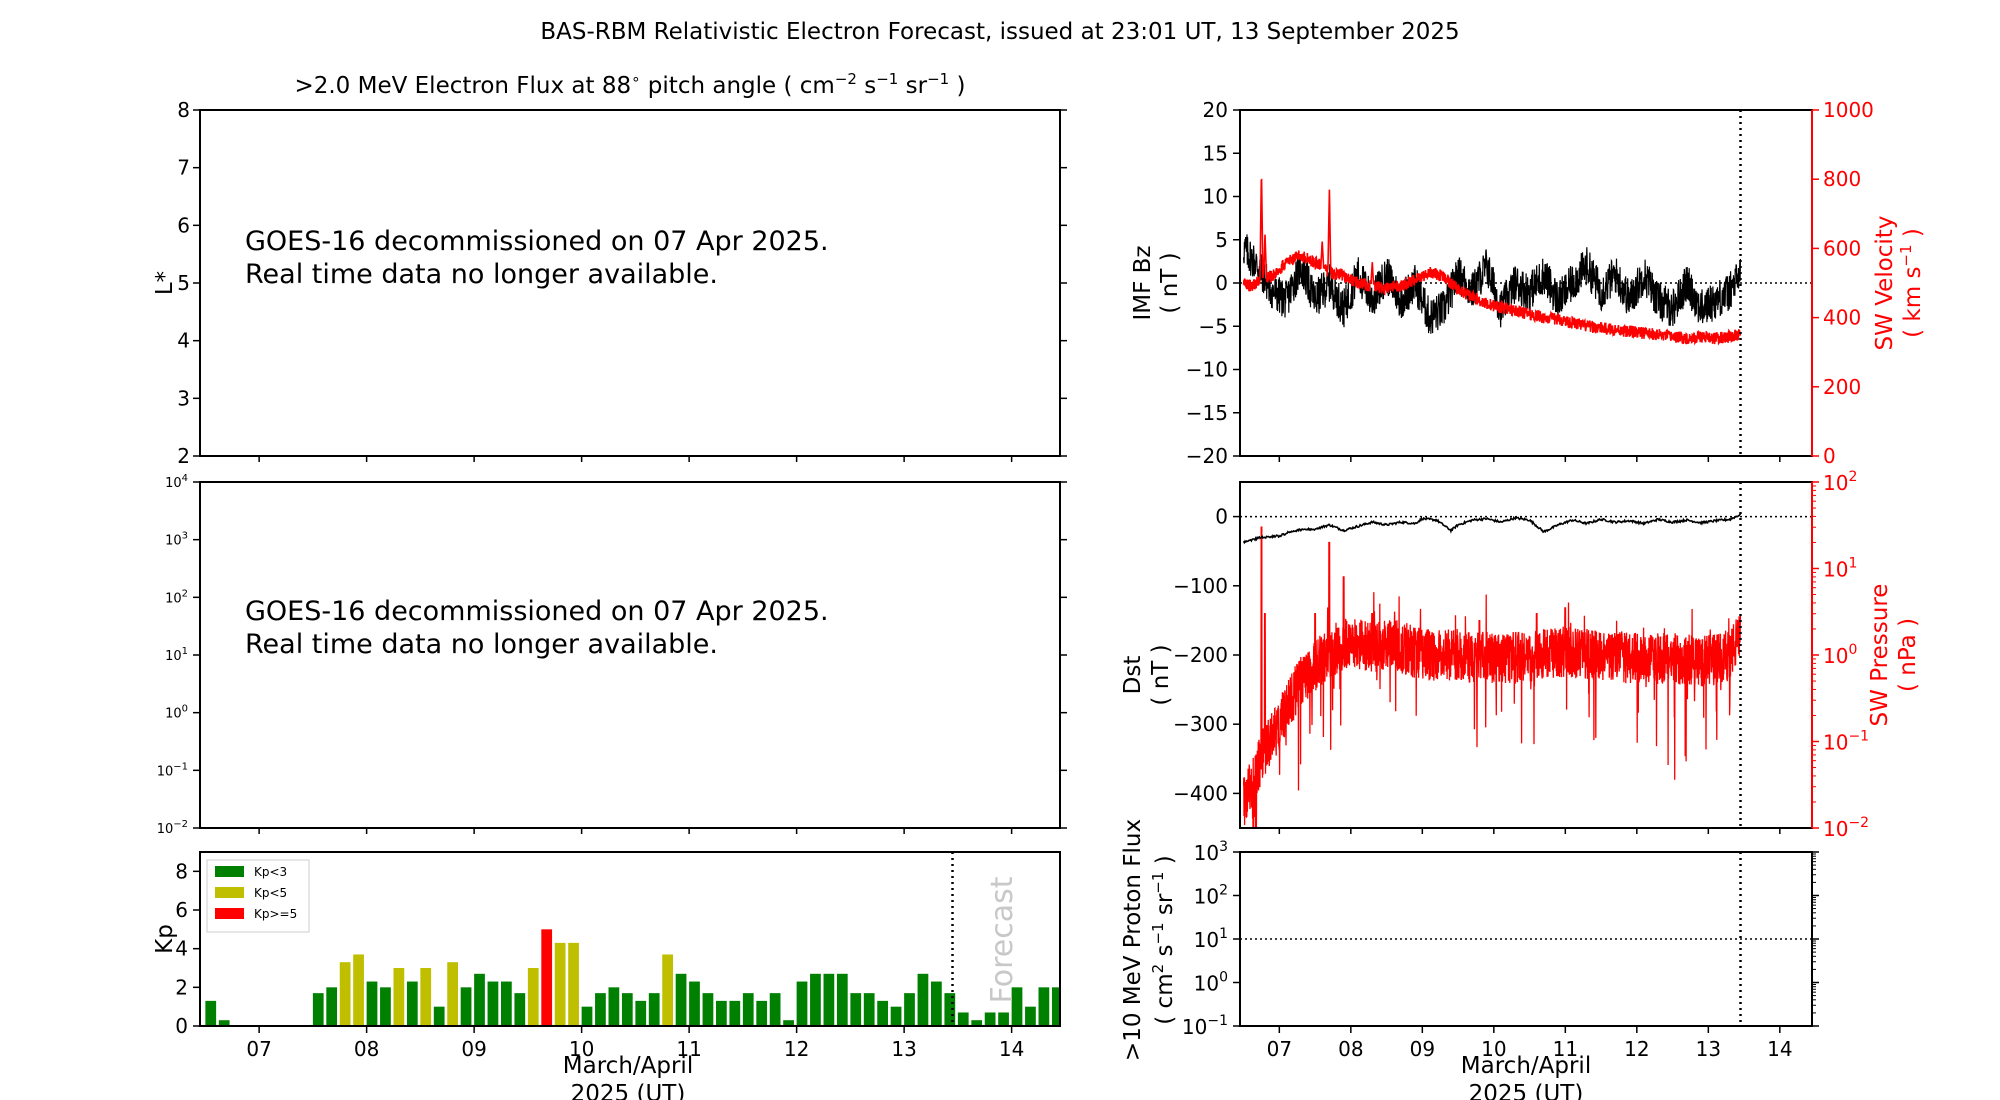  What do you see at coordinates (176, 713) in the screenshot?
I see `flux-log-ytick-label: 10⁰` at bounding box center [176, 713].